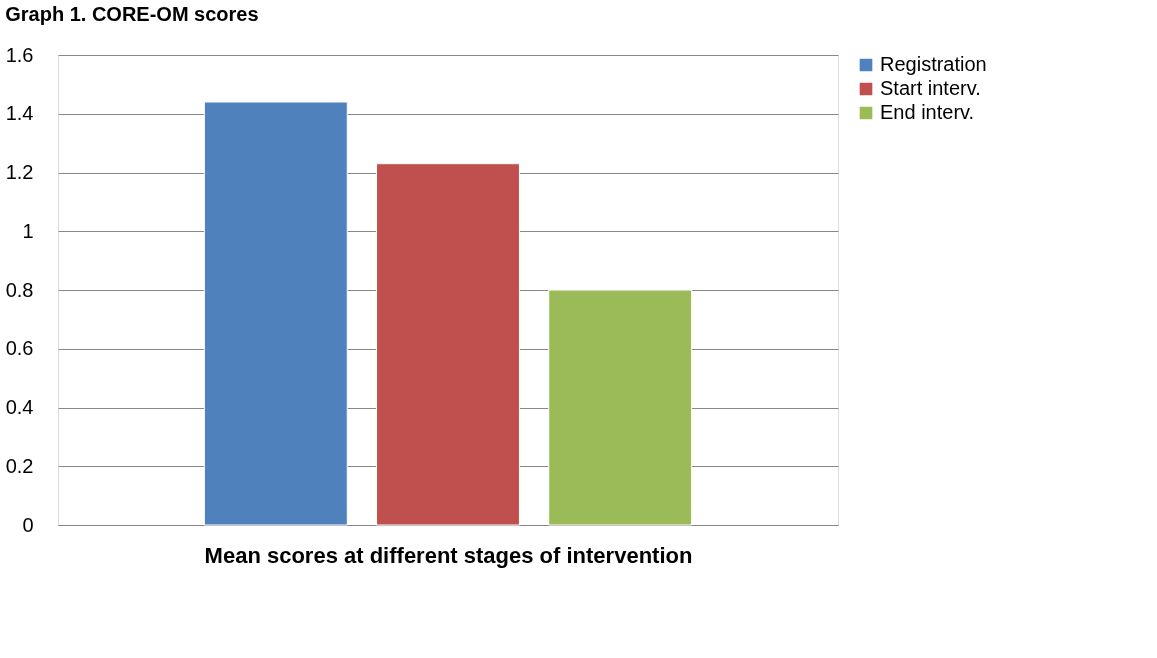 The height and width of the screenshot is (658, 1157). Describe the element at coordinates (19, 172) in the screenshot. I see `y-tick-label: 1.2` at that location.